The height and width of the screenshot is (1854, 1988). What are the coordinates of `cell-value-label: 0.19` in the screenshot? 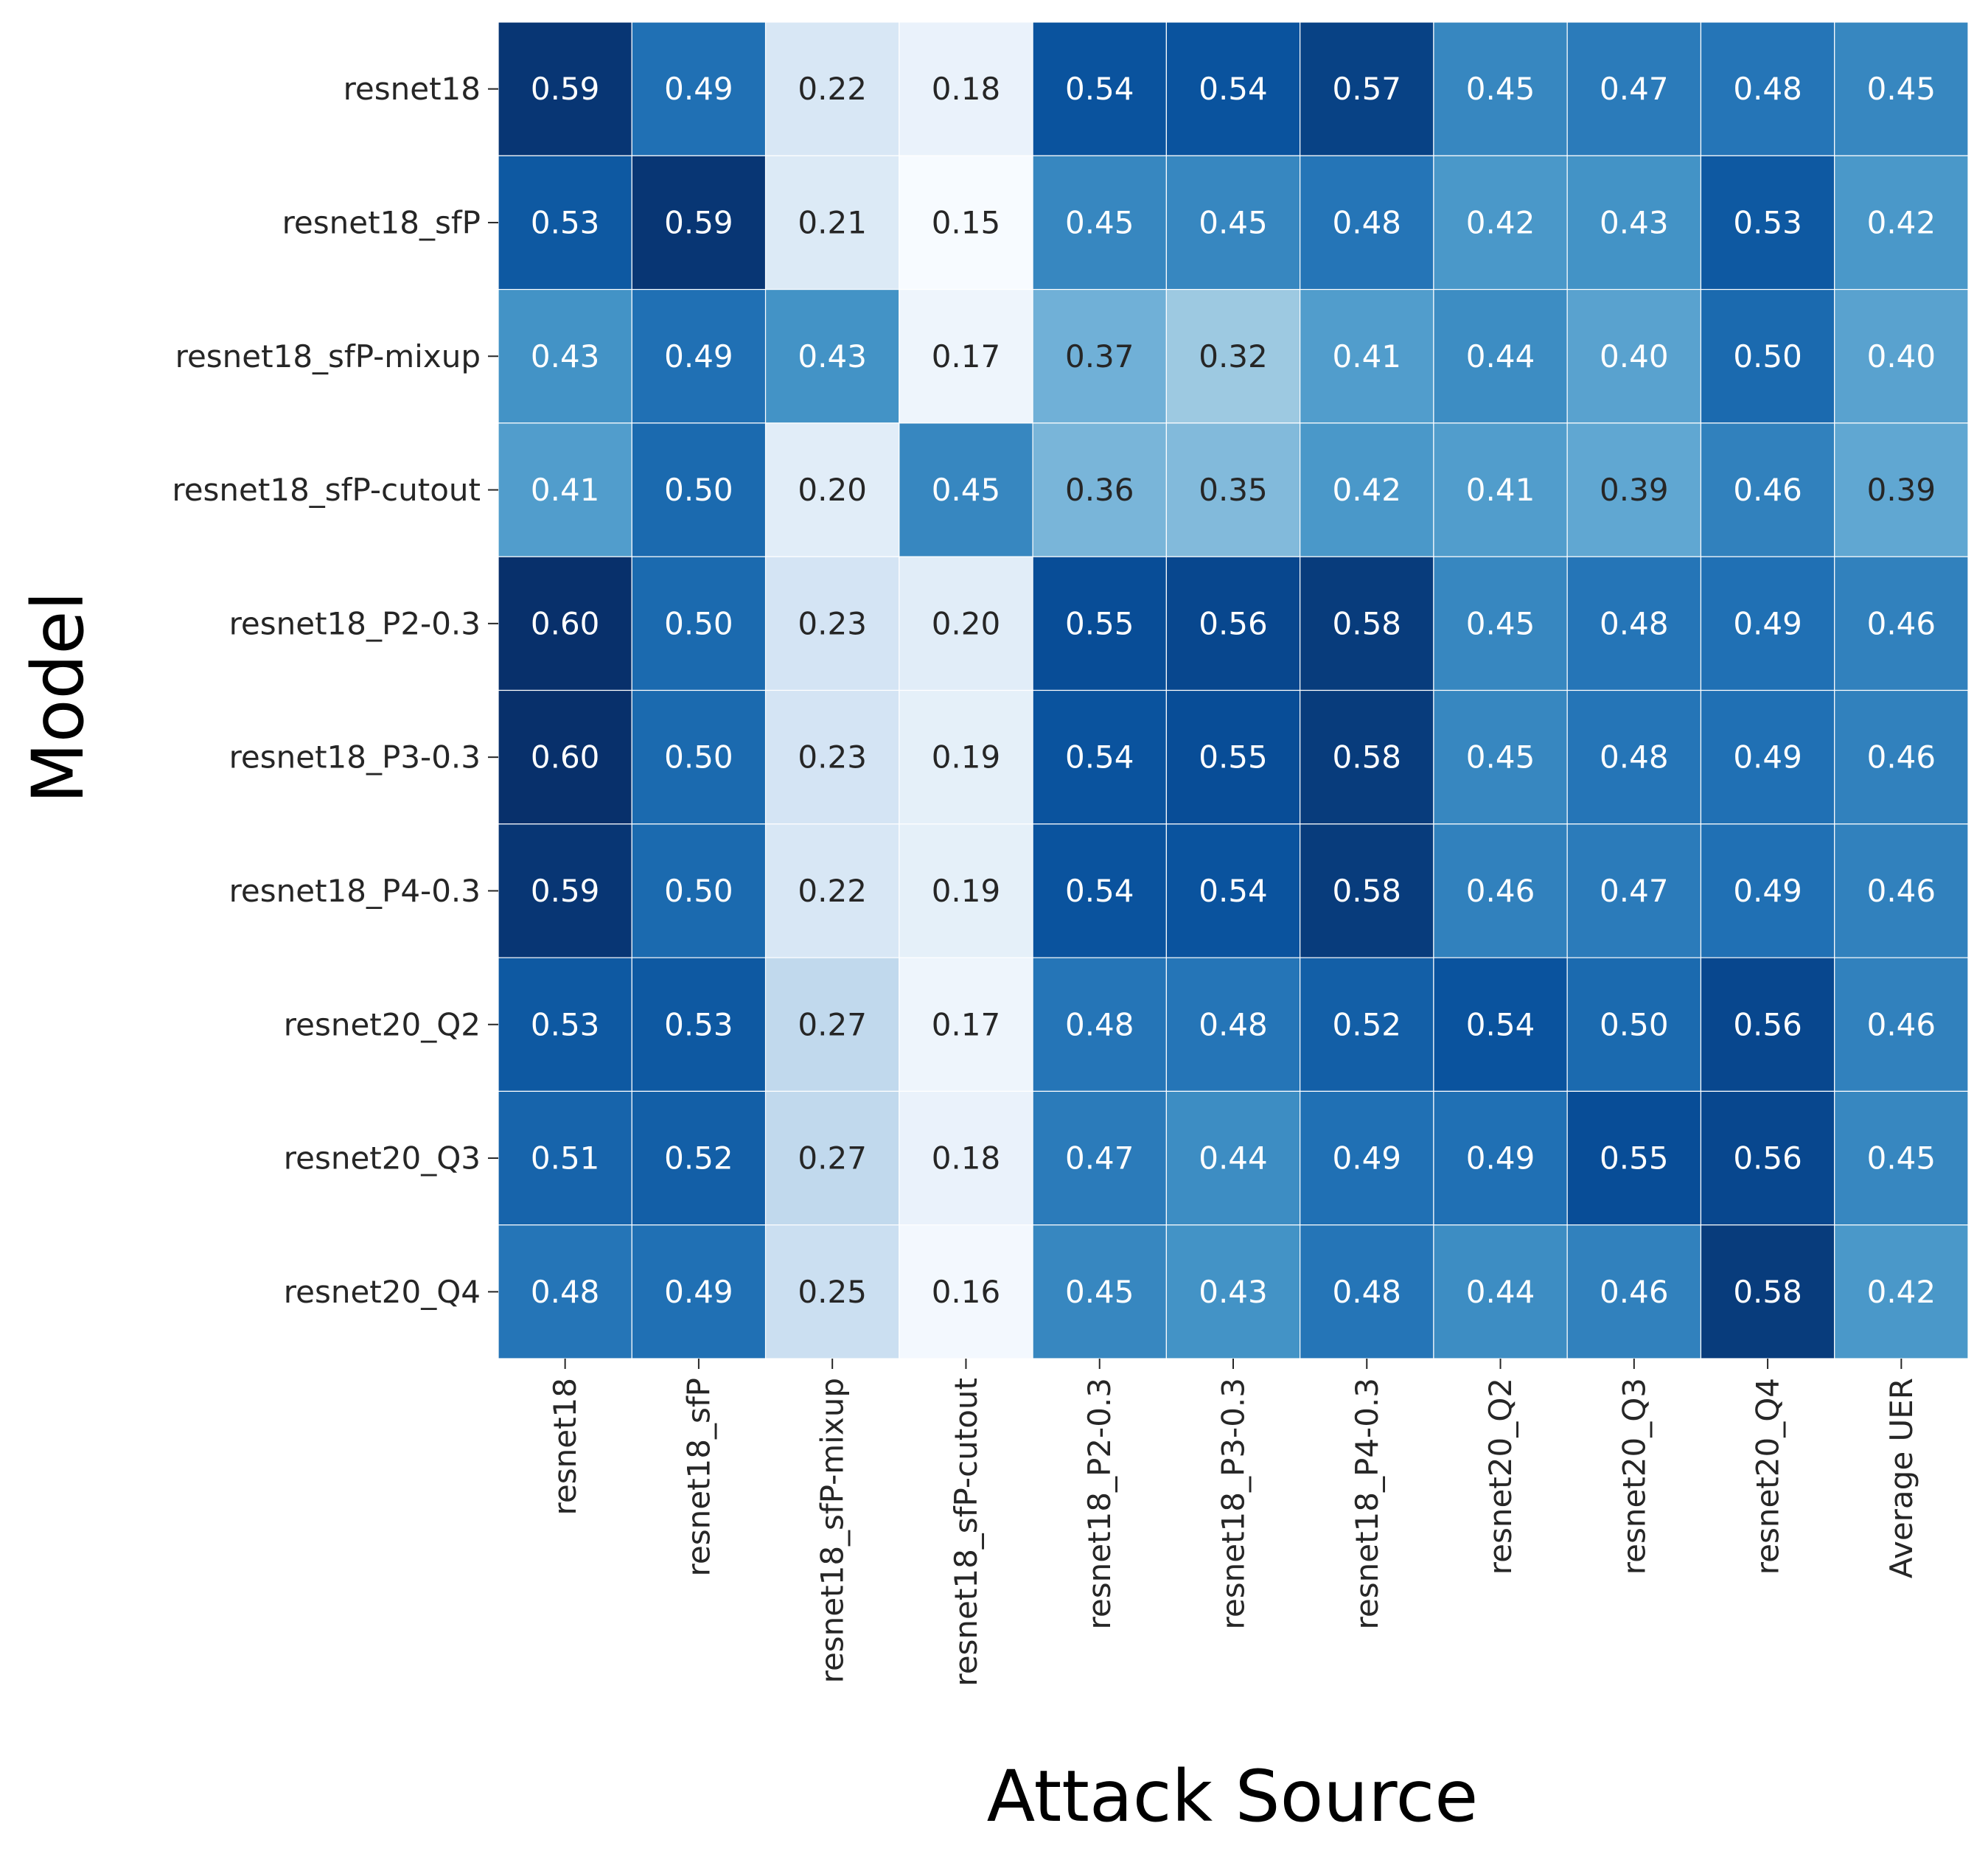 It's located at (966, 757).